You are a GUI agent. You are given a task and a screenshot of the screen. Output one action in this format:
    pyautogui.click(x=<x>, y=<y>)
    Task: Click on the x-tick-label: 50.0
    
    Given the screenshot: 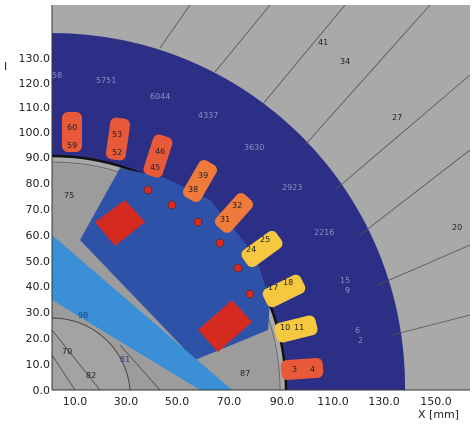 What is the action you would take?
    pyautogui.click(x=177, y=401)
    